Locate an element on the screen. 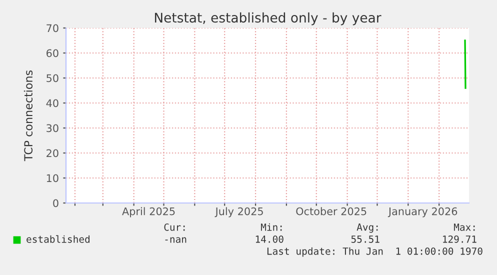 The image size is (497, 275). y-tick-label: 50 is located at coordinates (52, 78).